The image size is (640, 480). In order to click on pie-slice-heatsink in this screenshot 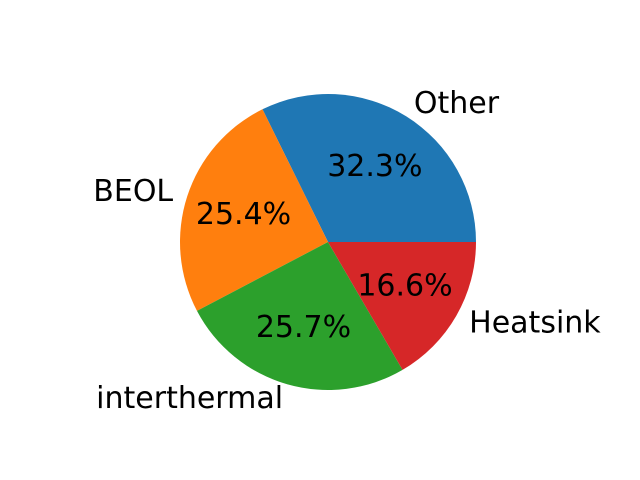, I will do `click(402, 306)`.